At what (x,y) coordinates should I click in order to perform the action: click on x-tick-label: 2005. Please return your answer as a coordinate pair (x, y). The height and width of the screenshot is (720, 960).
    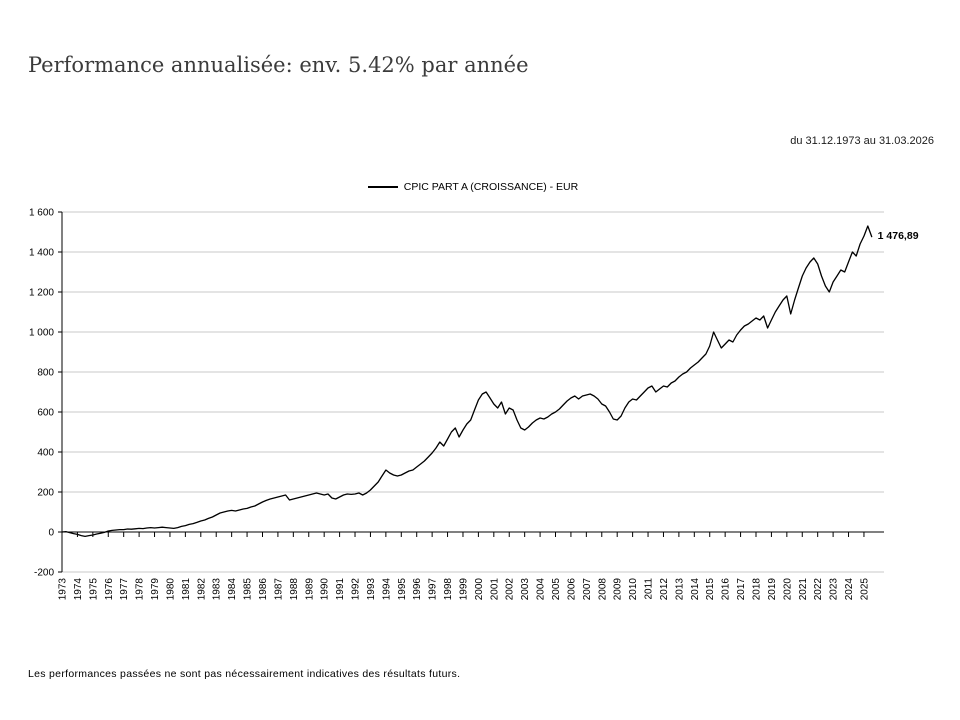
    Looking at the image, I should click on (556, 589).